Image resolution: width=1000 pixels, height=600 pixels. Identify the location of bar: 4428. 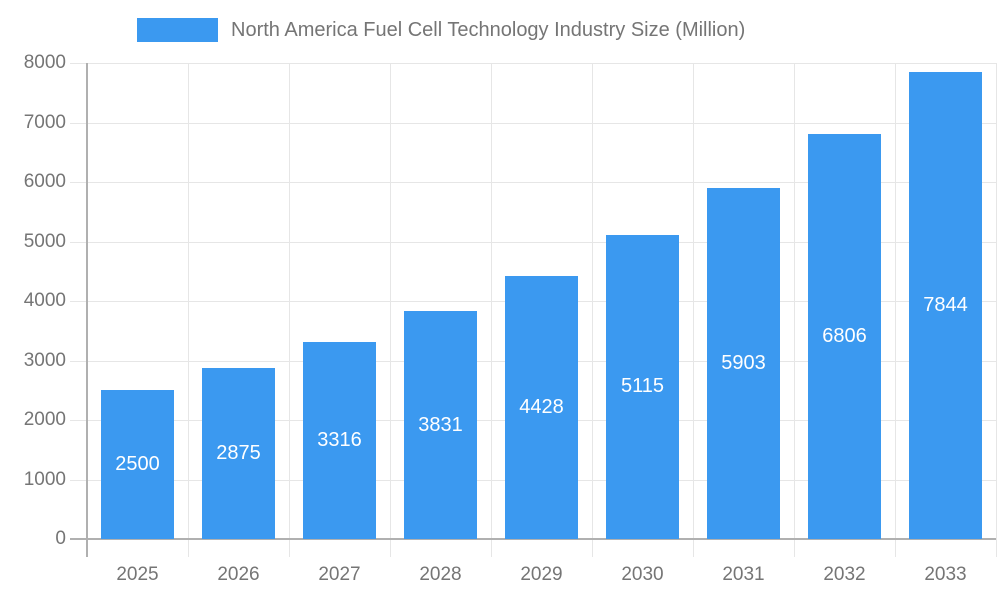
(541, 407).